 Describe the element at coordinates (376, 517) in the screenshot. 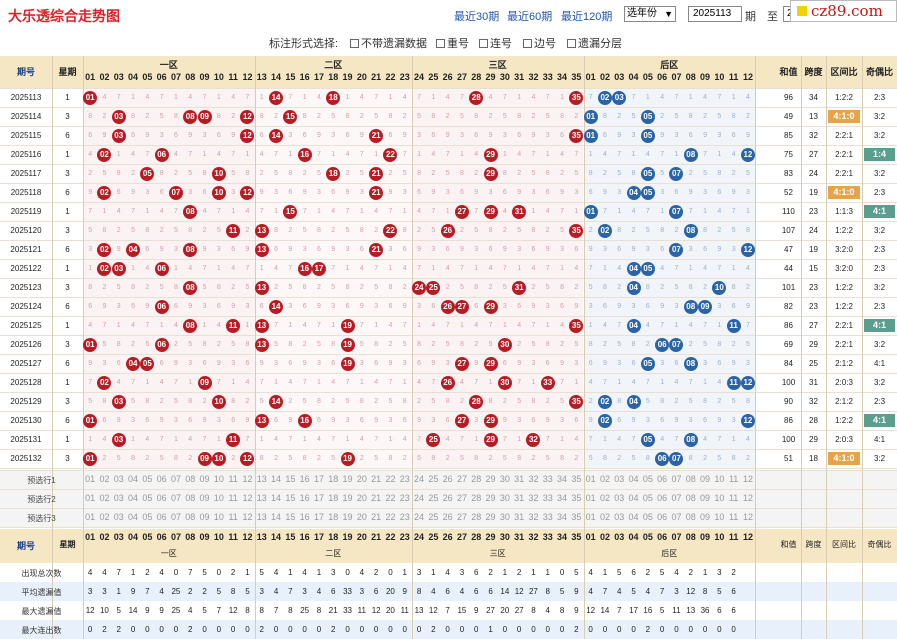

I see `preselect-number: 21` at that location.